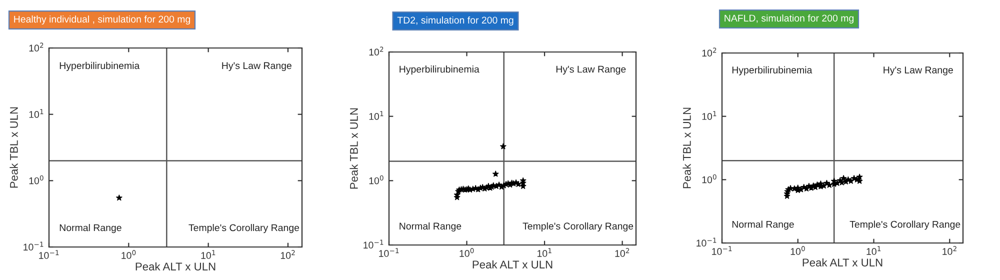 The height and width of the screenshot is (280, 1000). What do you see at coordinates (789, 19) in the screenshot?
I see `chart-title: NAFLD, simulation for 200 mg` at bounding box center [789, 19].